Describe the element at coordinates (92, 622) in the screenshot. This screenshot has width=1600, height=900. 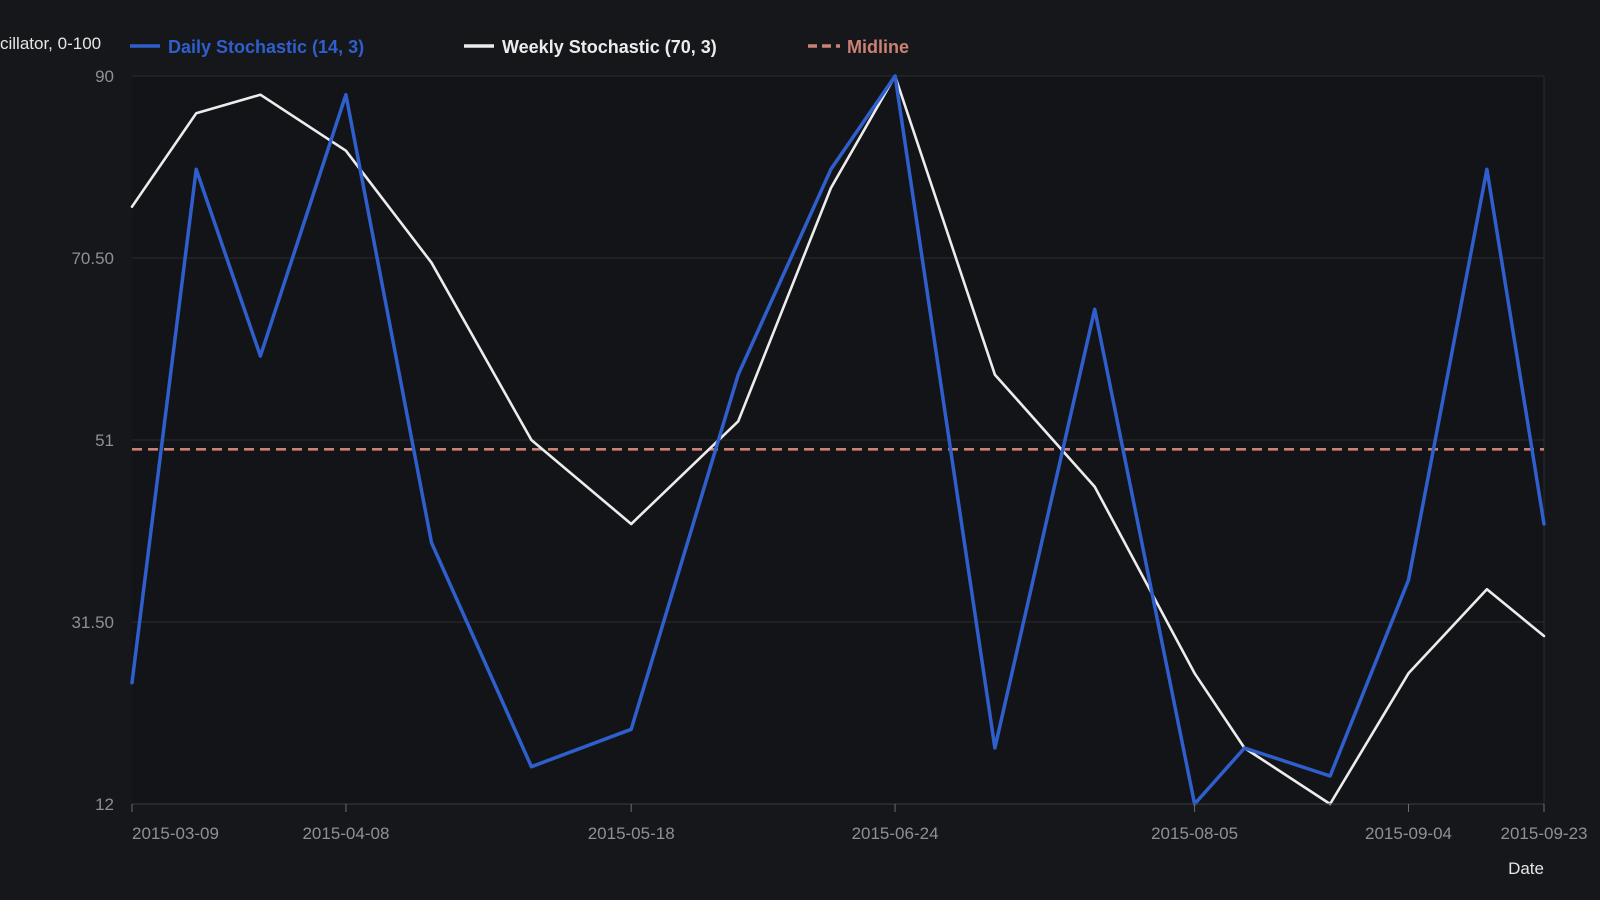
I see `y-tick-label: 31.50` at that location.